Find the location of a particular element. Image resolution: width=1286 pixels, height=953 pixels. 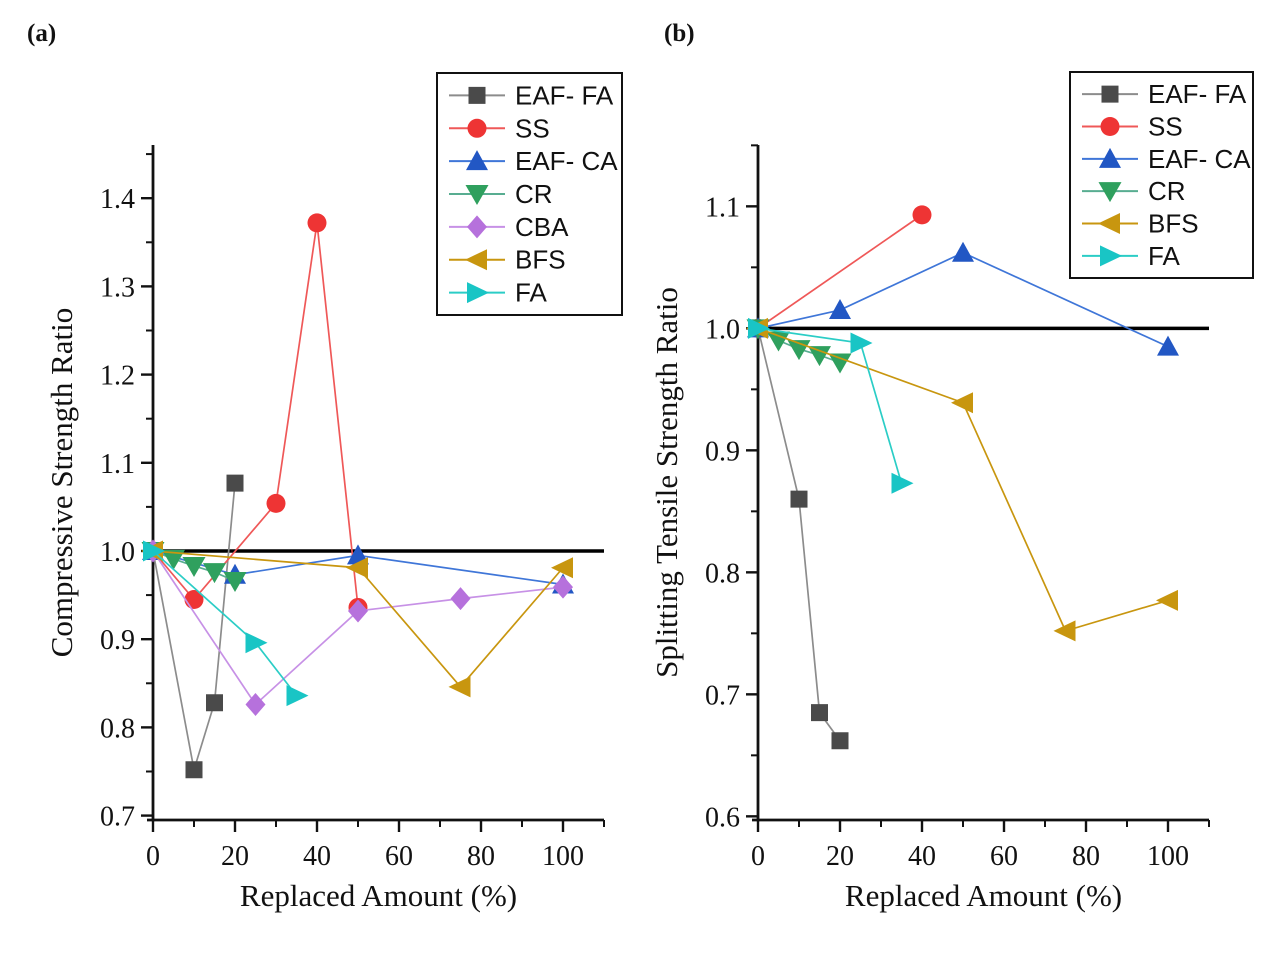

legend-item-SS: SS is located at coordinates (1132, 127).